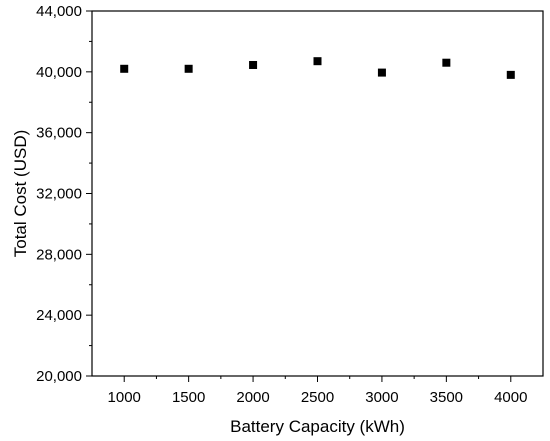 This screenshot has height=441, width=550. I want to click on data-points, so click(317, 68).